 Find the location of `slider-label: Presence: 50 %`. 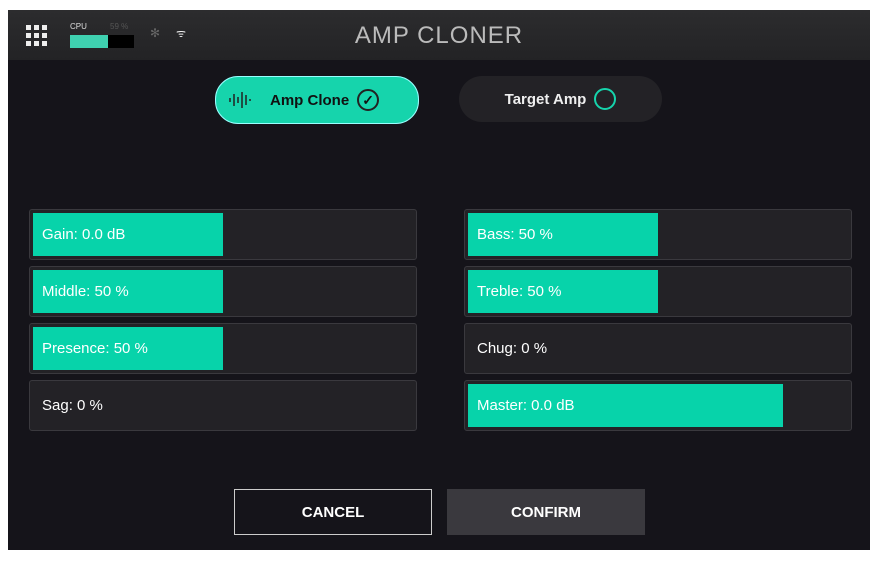

slider-label: Presence: 50 % is located at coordinates (95, 348).